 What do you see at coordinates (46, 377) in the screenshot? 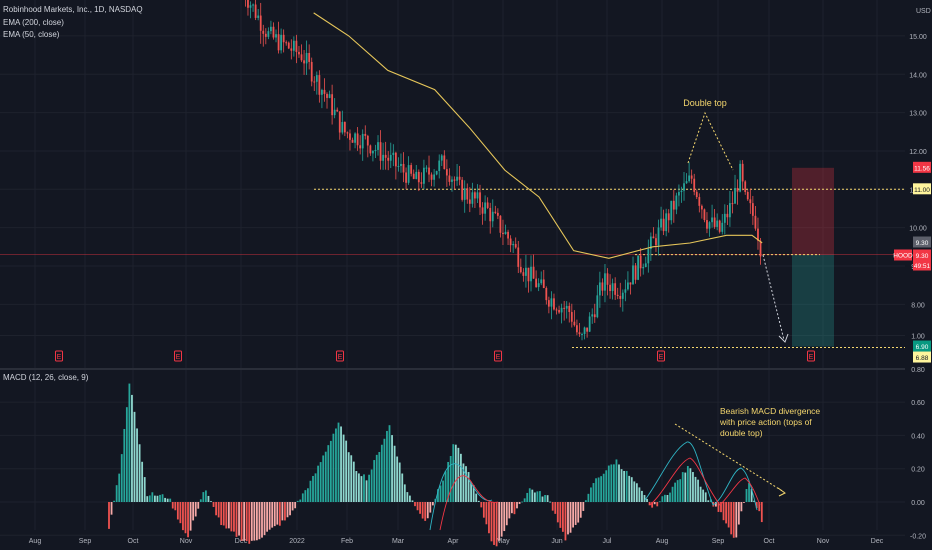
I see `macd-legend: MACD (12, 26, close, 9)` at bounding box center [46, 377].